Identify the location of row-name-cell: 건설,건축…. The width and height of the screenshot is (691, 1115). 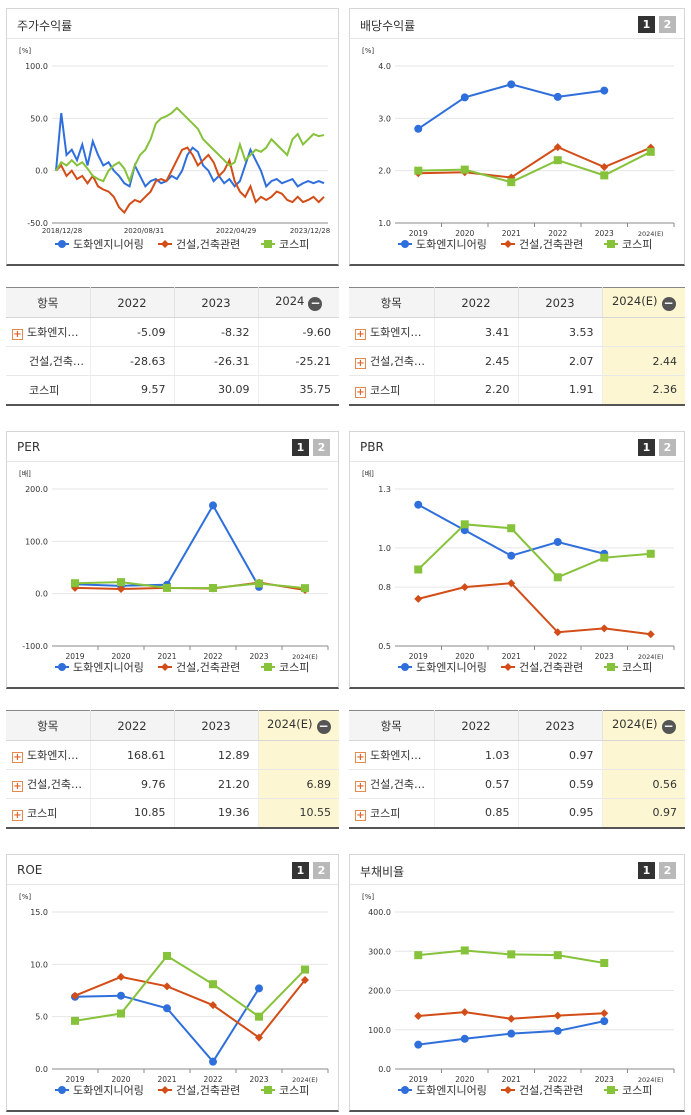
(48, 361).